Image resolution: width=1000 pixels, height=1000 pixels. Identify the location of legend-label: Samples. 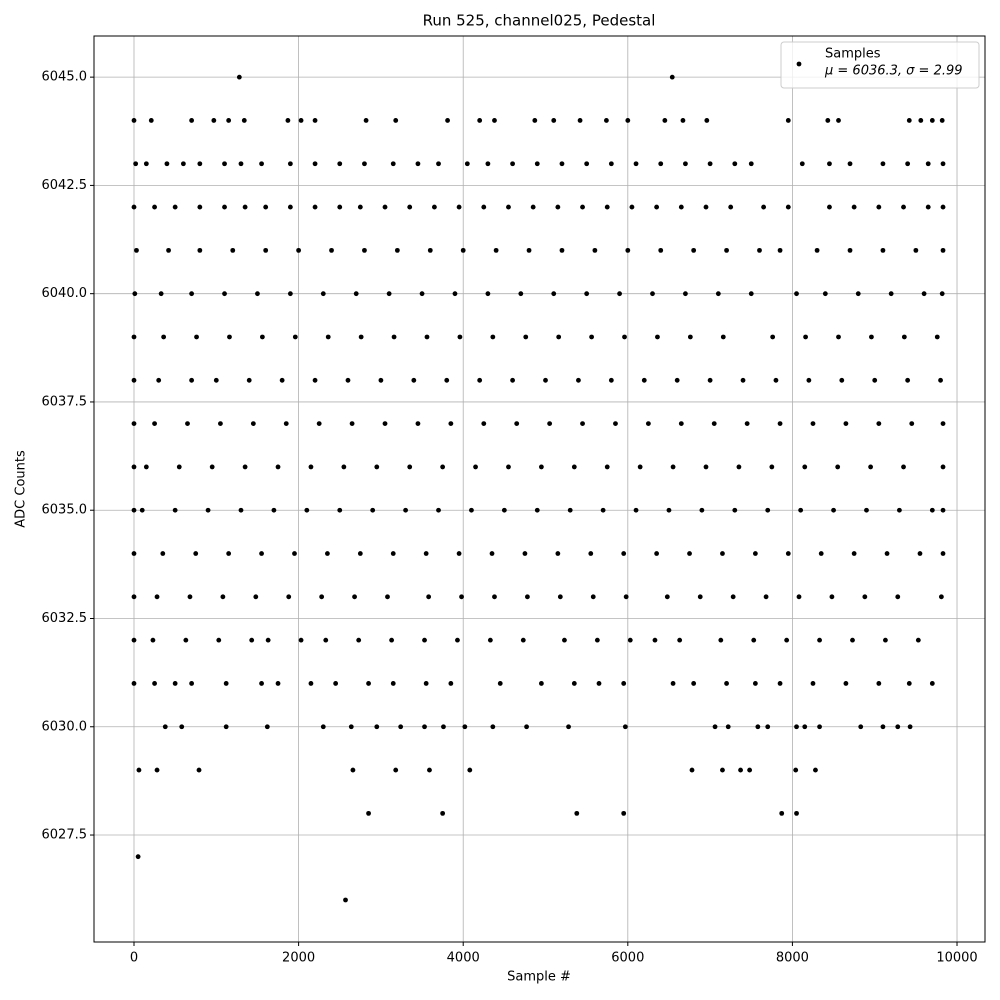
(853, 54).